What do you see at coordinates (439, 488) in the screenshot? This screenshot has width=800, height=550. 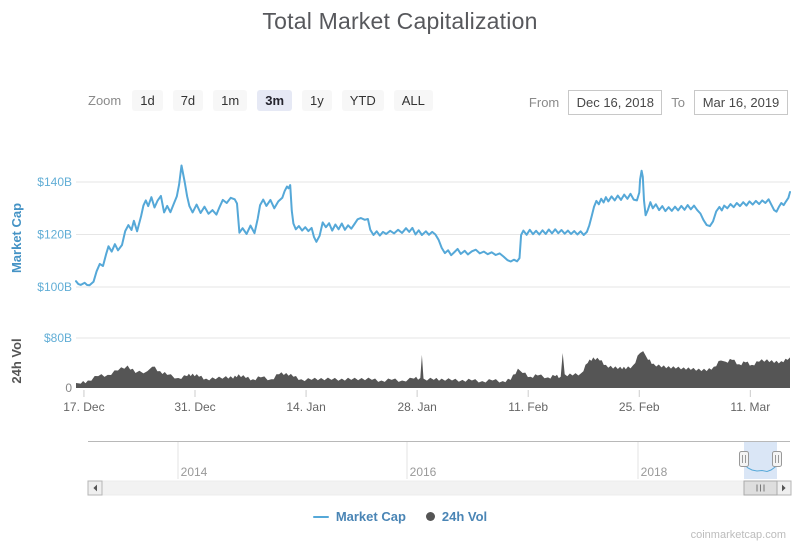 I see `scrollbar-track` at bounding box center [439, 488].